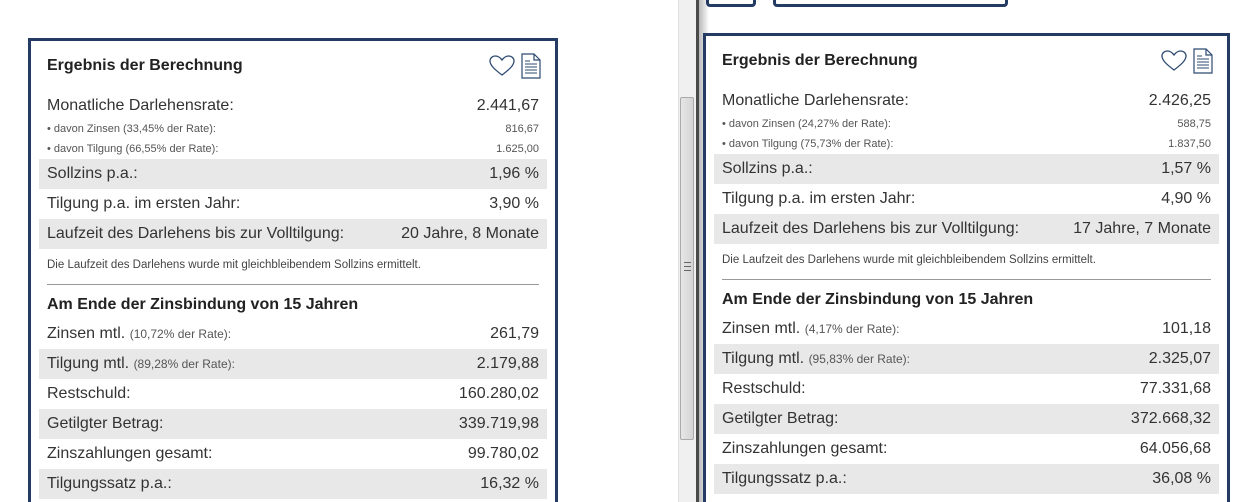 This screenshot has width=1255, height=502. What do you see at coordinates (697, 251) in the screenshot?
I see `window-splitter` at bounding box center [697, 251].